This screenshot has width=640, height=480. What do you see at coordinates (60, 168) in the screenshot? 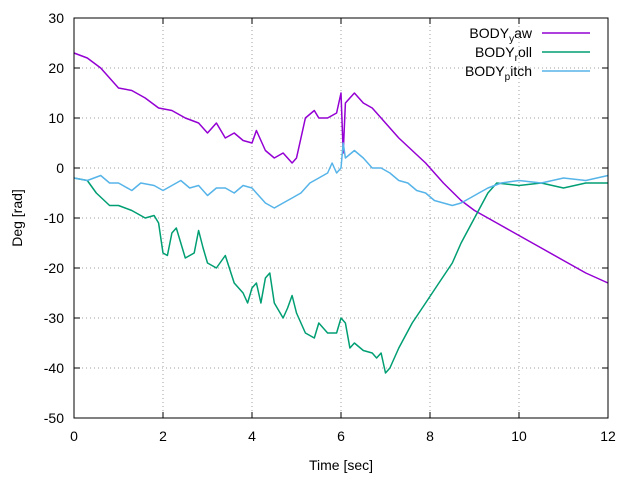
I see `y-tick-label: 0` at bounding box center [60, 168].